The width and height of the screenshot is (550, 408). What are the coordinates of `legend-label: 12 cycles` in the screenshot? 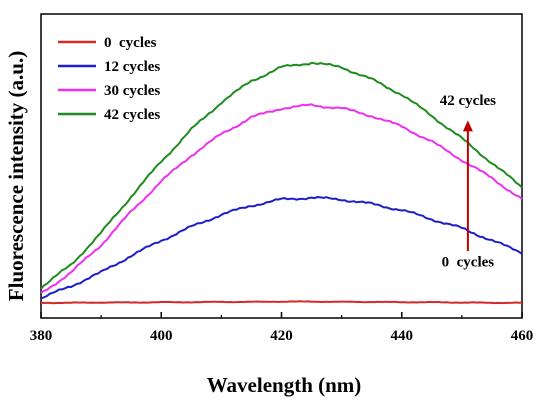 It's located at (132, 67).